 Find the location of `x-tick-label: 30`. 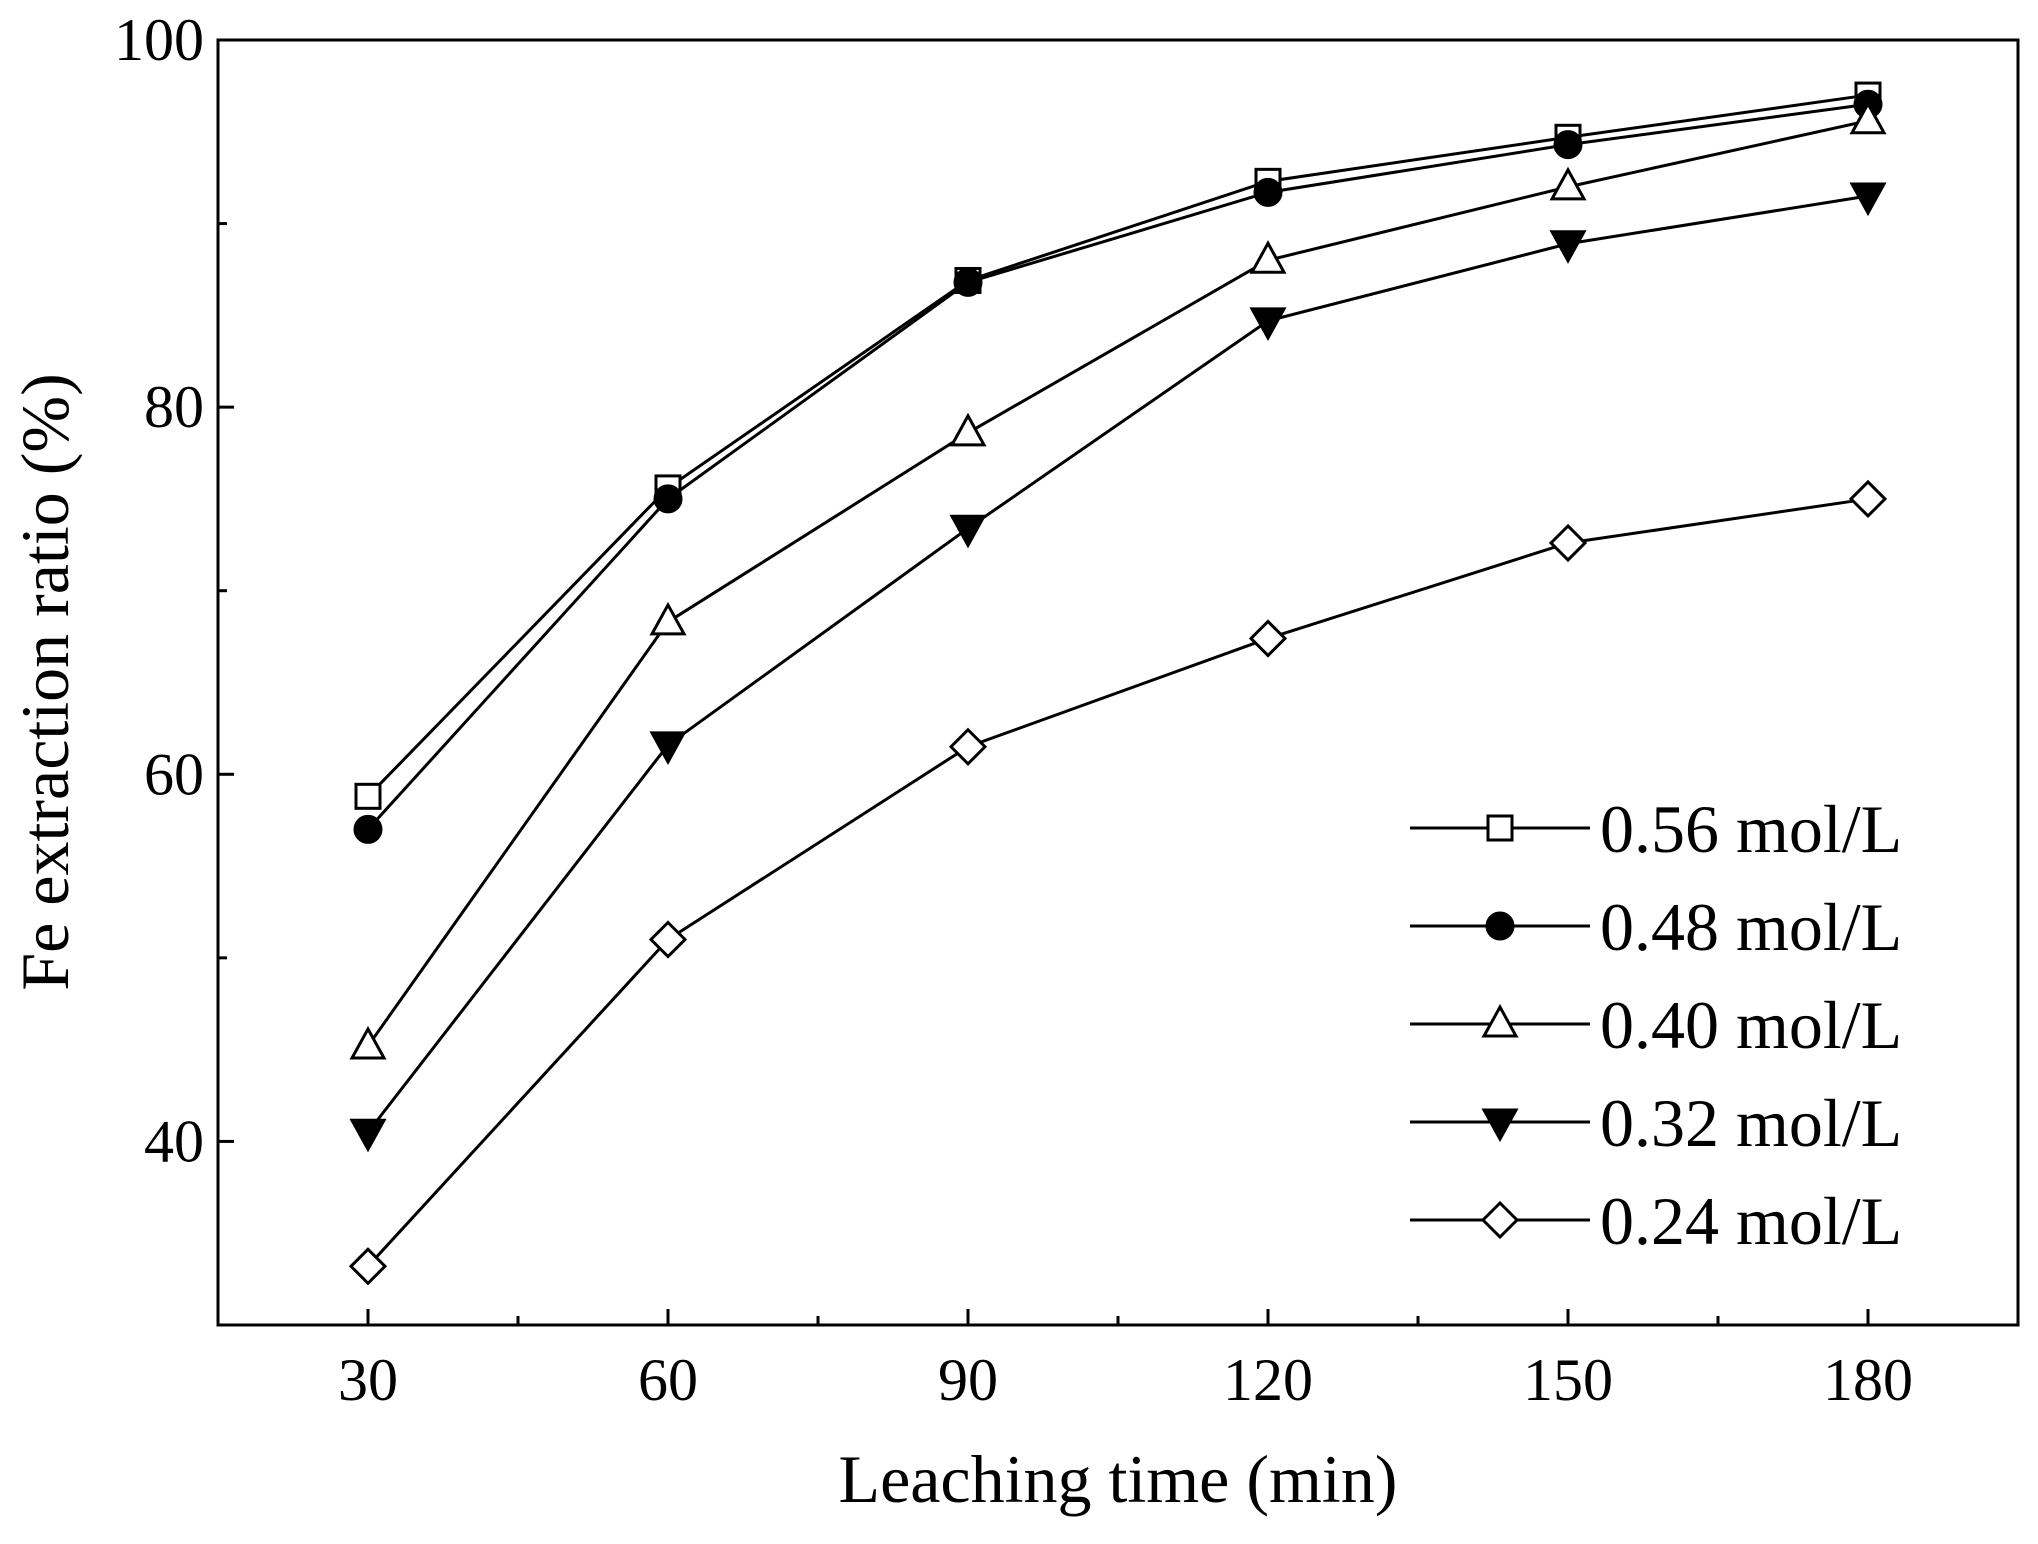

x-tick-label: 30 is located at coordinates (368, 1380).